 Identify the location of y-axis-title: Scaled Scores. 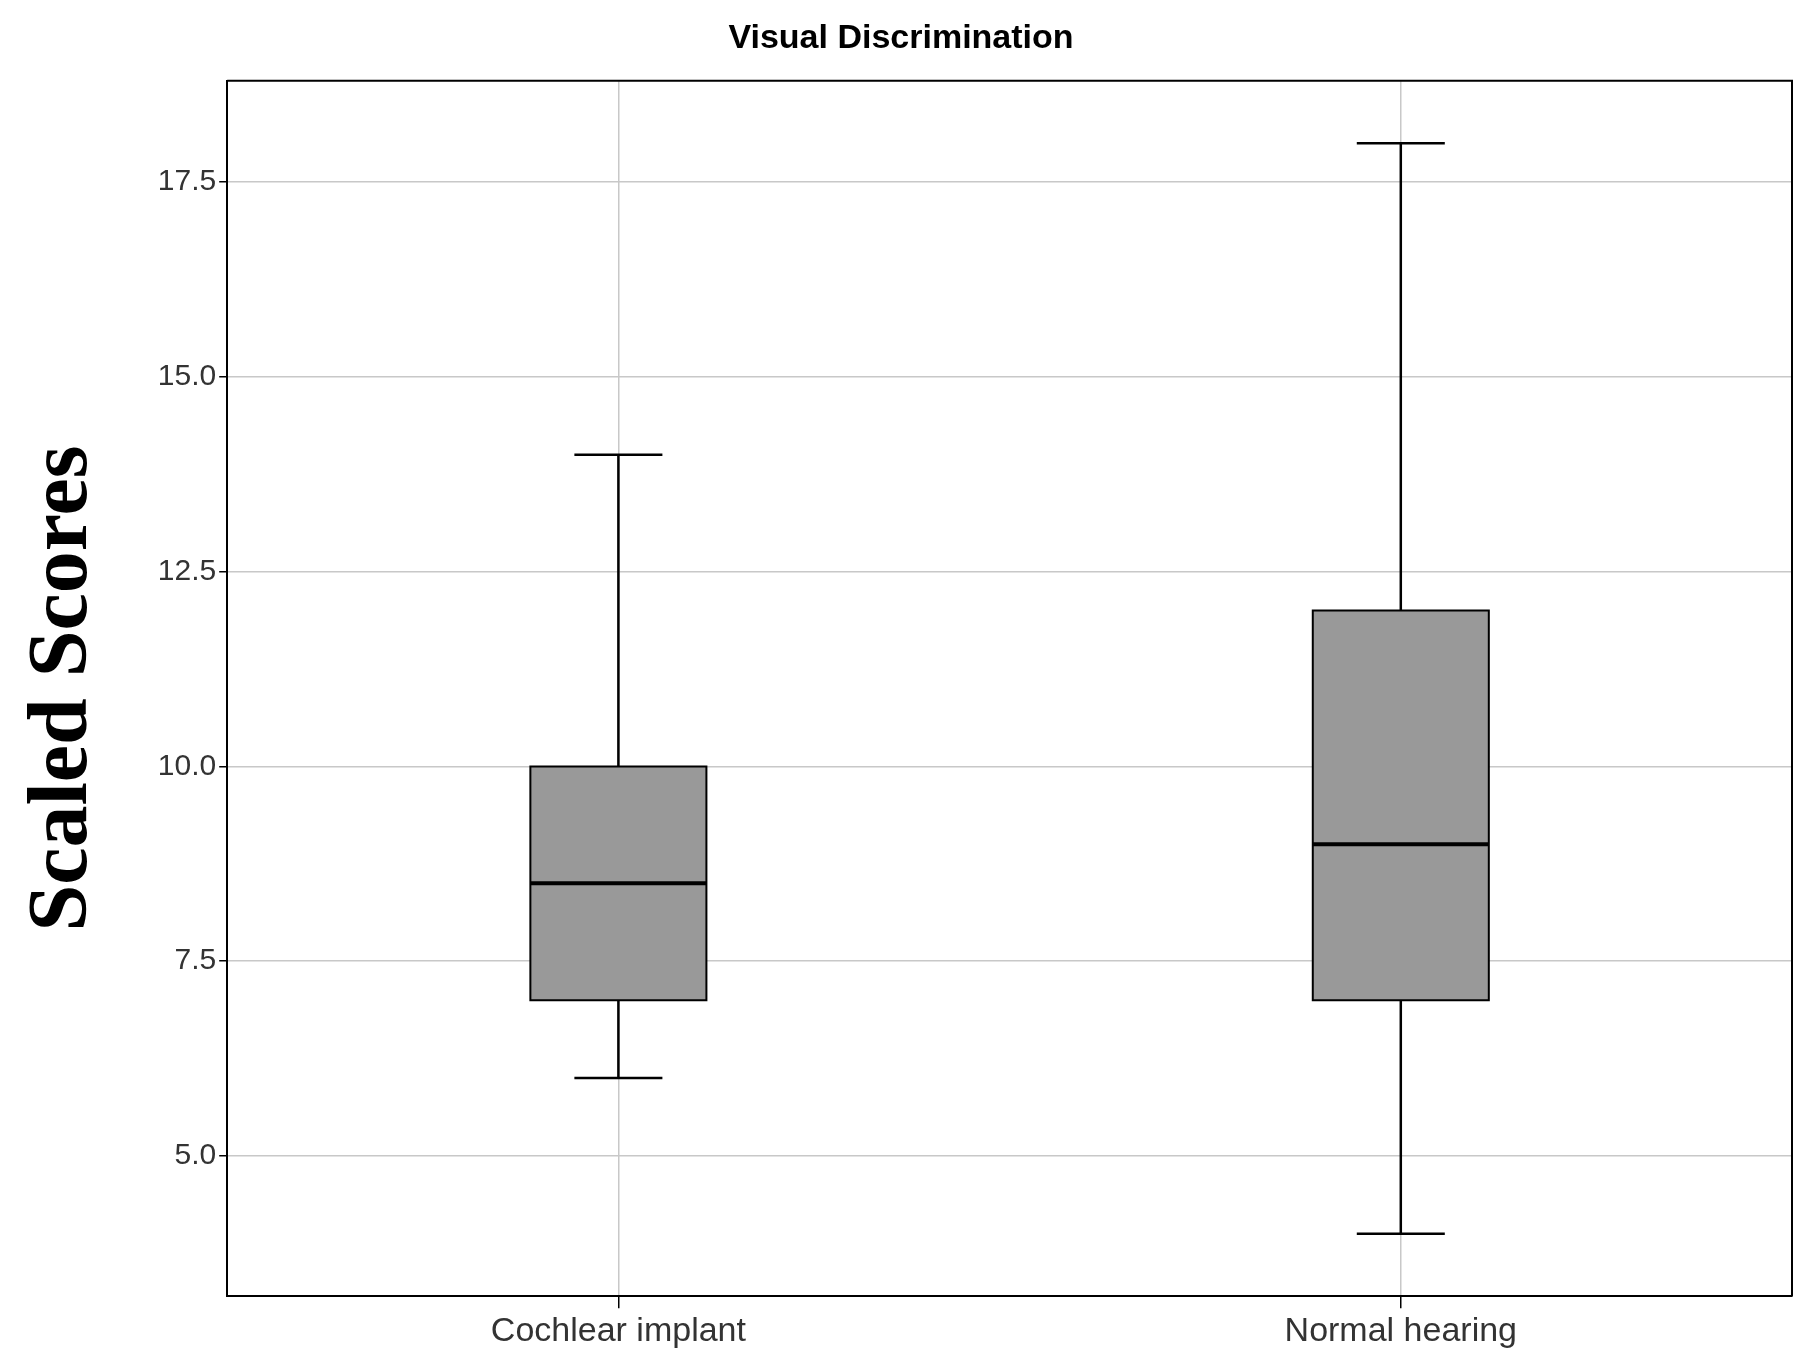
(58, 688).